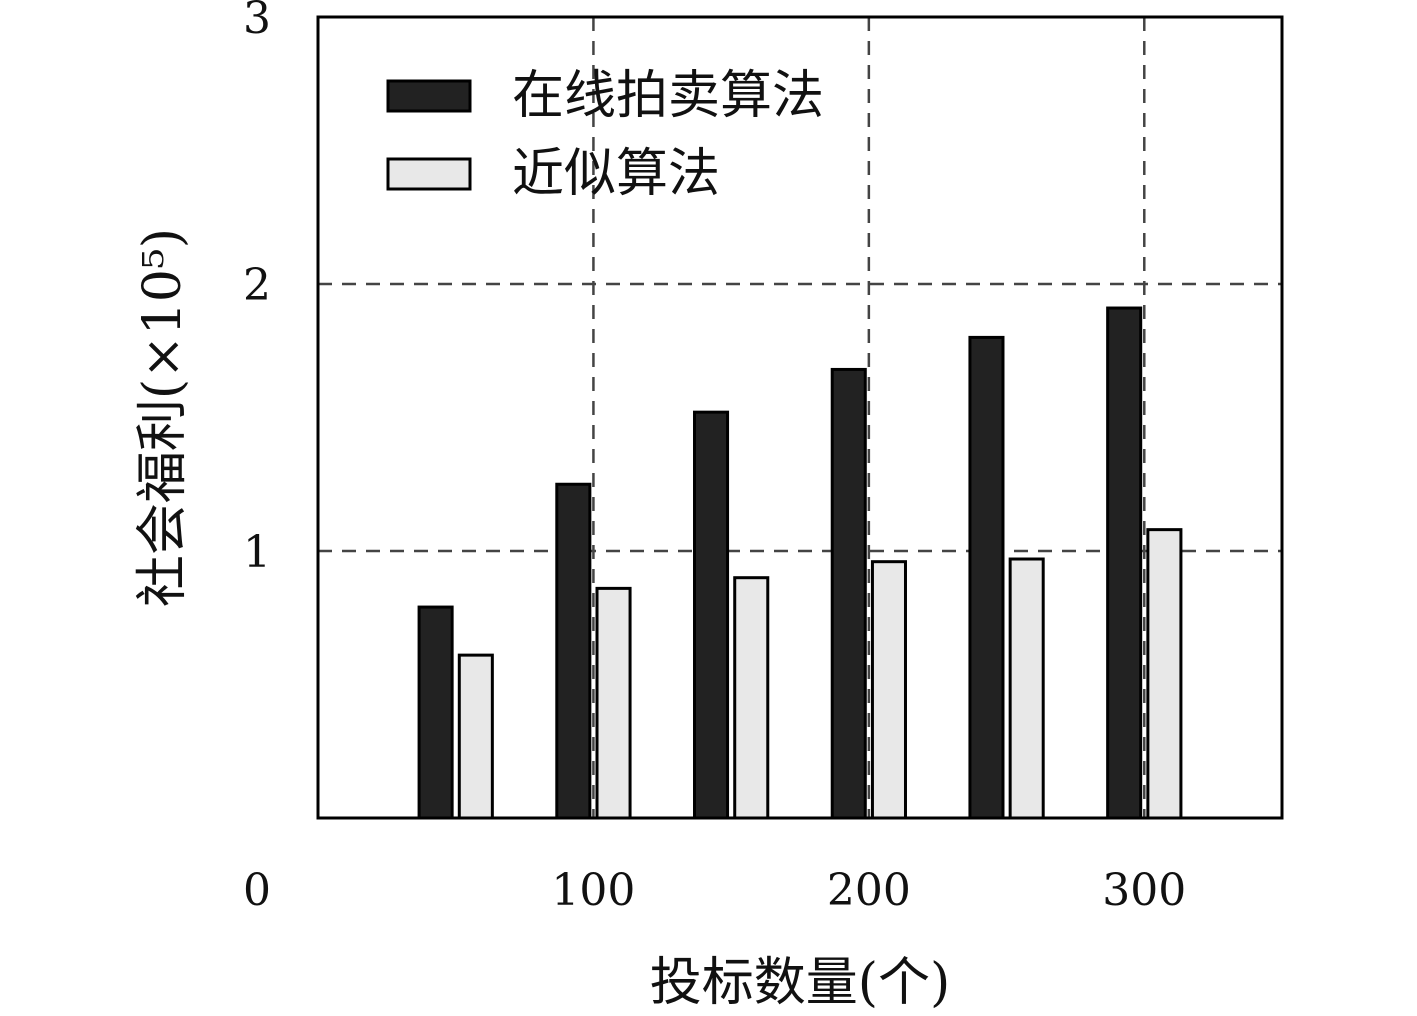 Image resolution: width=1417 pixels, height=1016 pixels. Describe the element at coordinates (668, 96) in the screenshot. I see `legend-label-1: 在线拍卖算法` at that location.